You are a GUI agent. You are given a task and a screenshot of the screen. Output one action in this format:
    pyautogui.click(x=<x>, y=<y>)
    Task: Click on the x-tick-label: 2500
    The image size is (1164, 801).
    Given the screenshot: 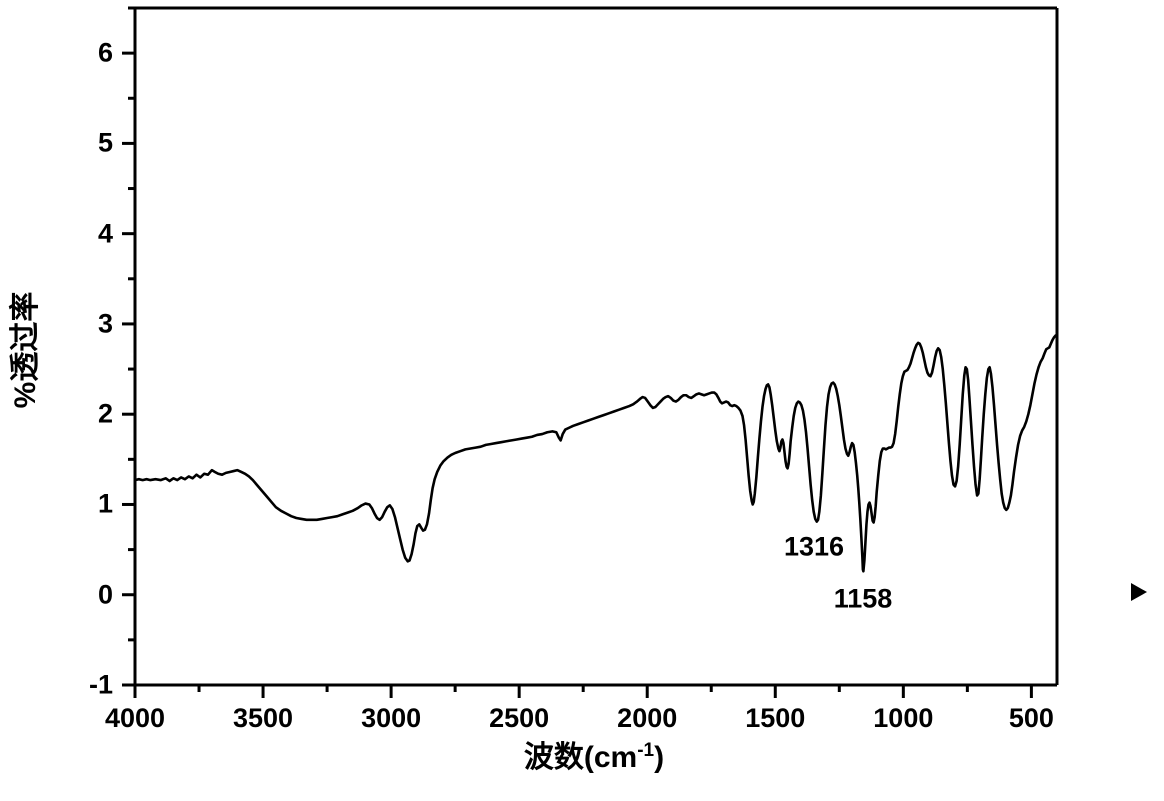 What is the action you would take?
    pyautogui.click(x=519, y=718)
    